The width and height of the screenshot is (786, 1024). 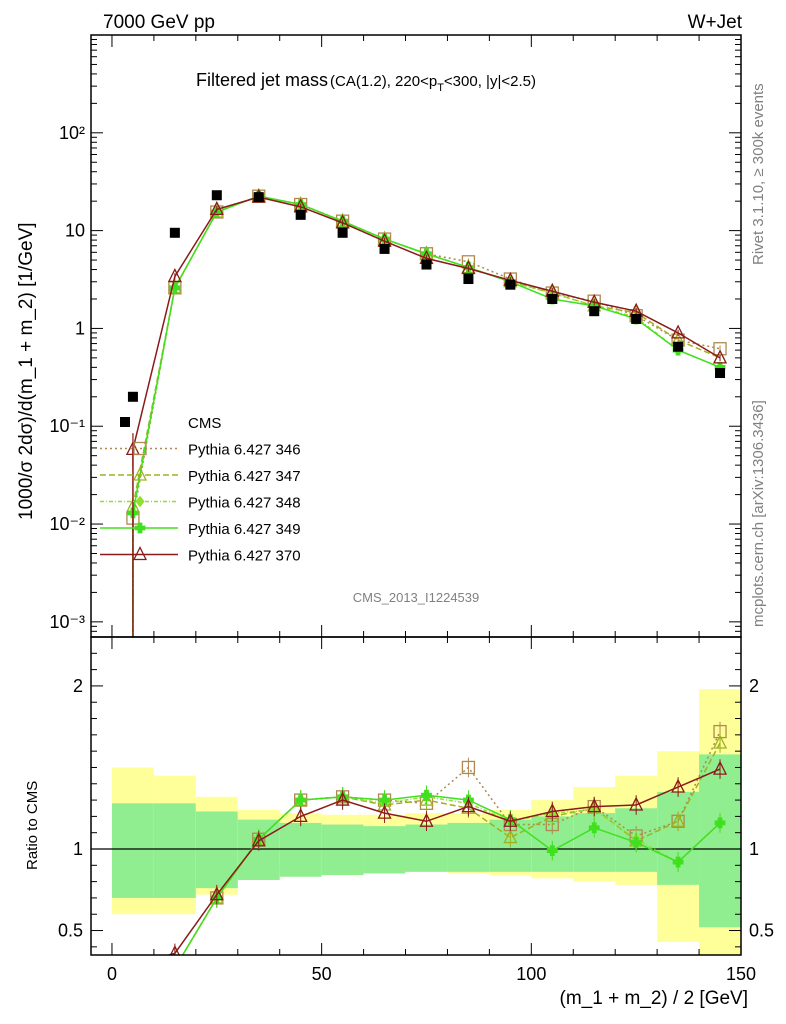 I want to click on ratio-tick-label-right: 0.5, so click(x=761, y=931).